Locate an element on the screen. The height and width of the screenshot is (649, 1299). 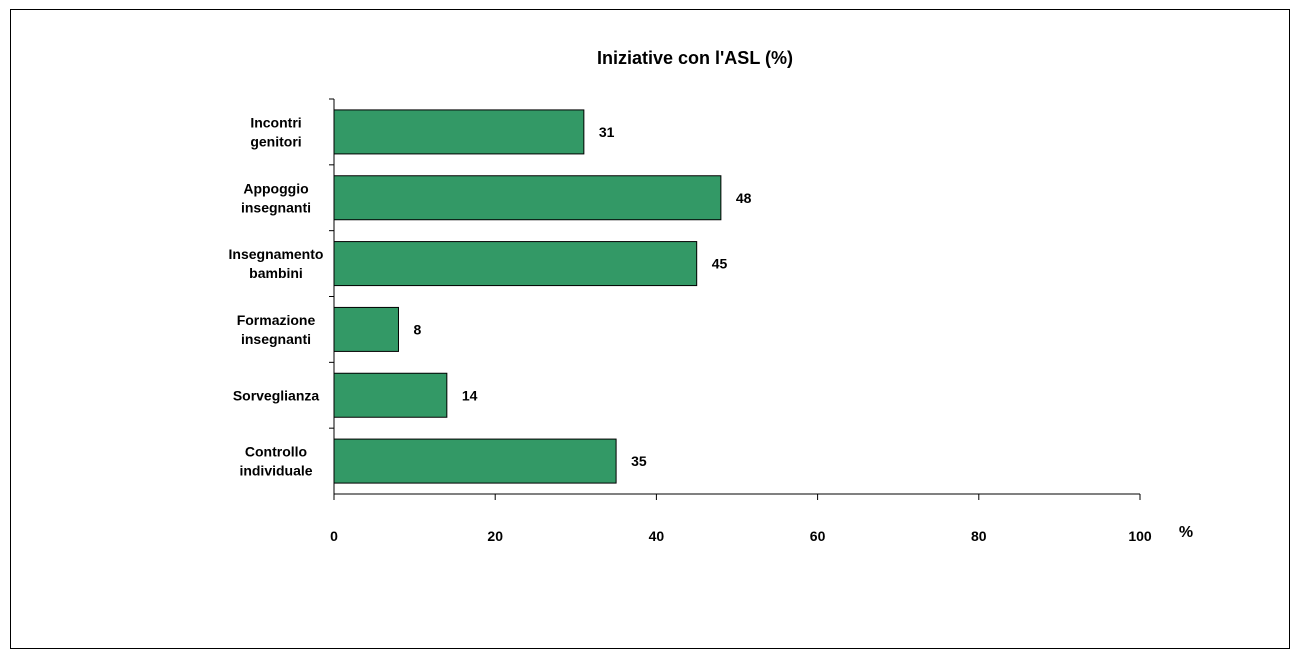
x-tick-label: 60 is located at coordinates (818, 536).